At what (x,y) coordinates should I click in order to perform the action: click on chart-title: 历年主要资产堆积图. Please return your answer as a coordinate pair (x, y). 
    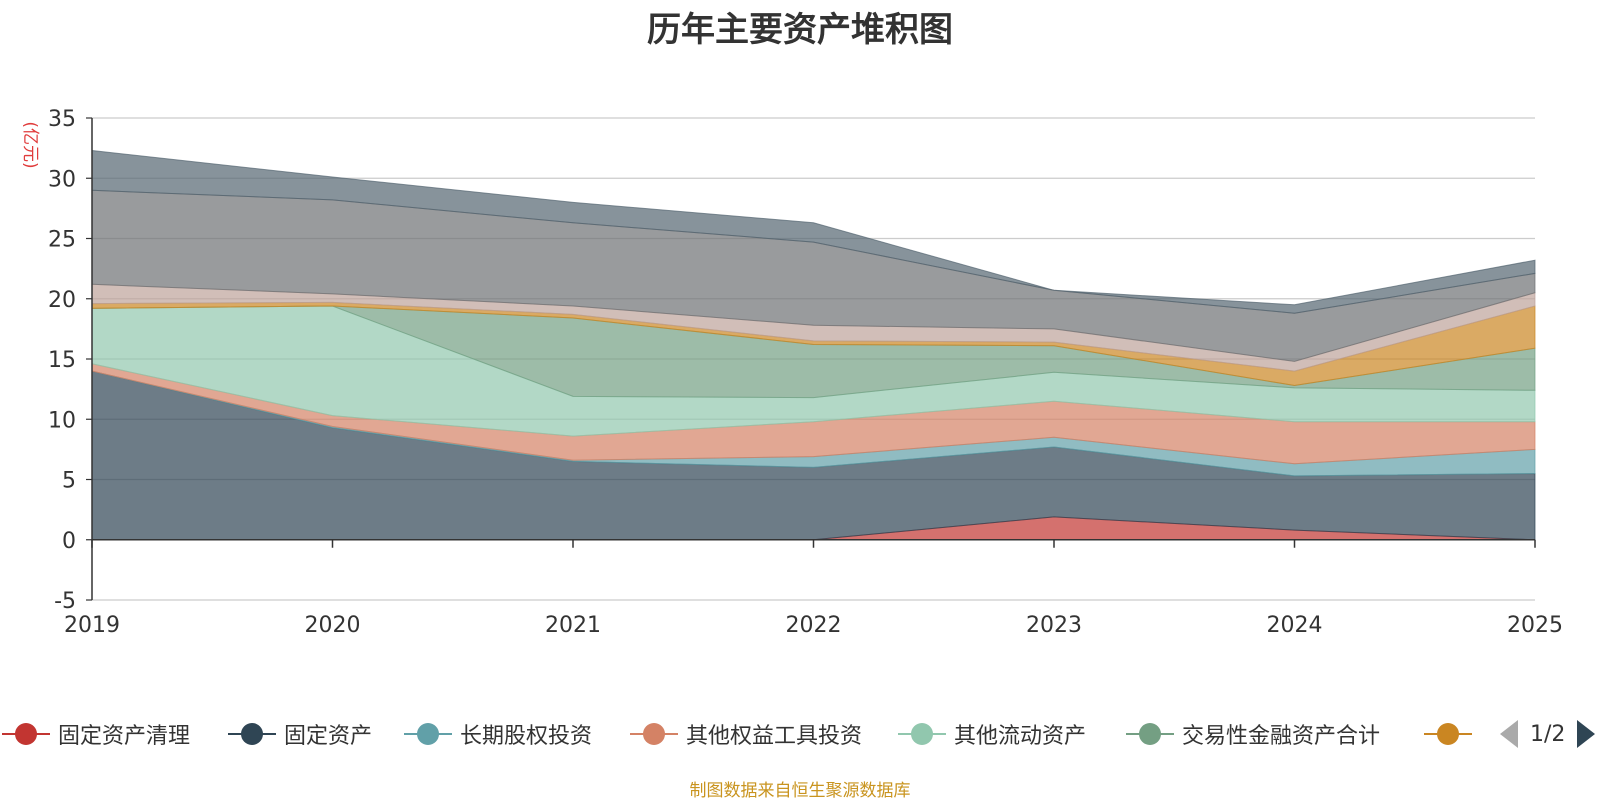
    Looking at the image, I should click on (800, 30).